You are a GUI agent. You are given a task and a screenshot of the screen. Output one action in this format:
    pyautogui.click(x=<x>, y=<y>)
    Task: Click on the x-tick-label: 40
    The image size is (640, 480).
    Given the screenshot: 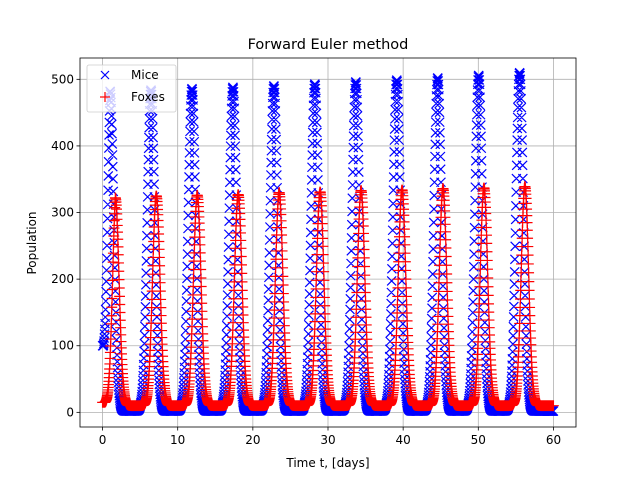 What is the action you would take?
    pyautogui.click(x=403, y=440)
    